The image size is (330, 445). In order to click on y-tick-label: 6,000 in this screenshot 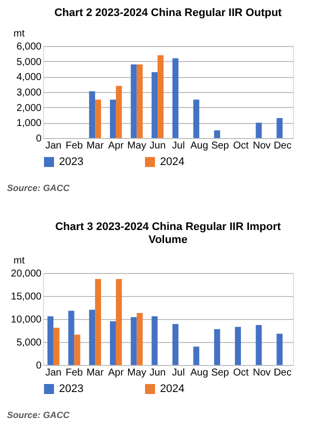, I will do `click(29, 47)`.